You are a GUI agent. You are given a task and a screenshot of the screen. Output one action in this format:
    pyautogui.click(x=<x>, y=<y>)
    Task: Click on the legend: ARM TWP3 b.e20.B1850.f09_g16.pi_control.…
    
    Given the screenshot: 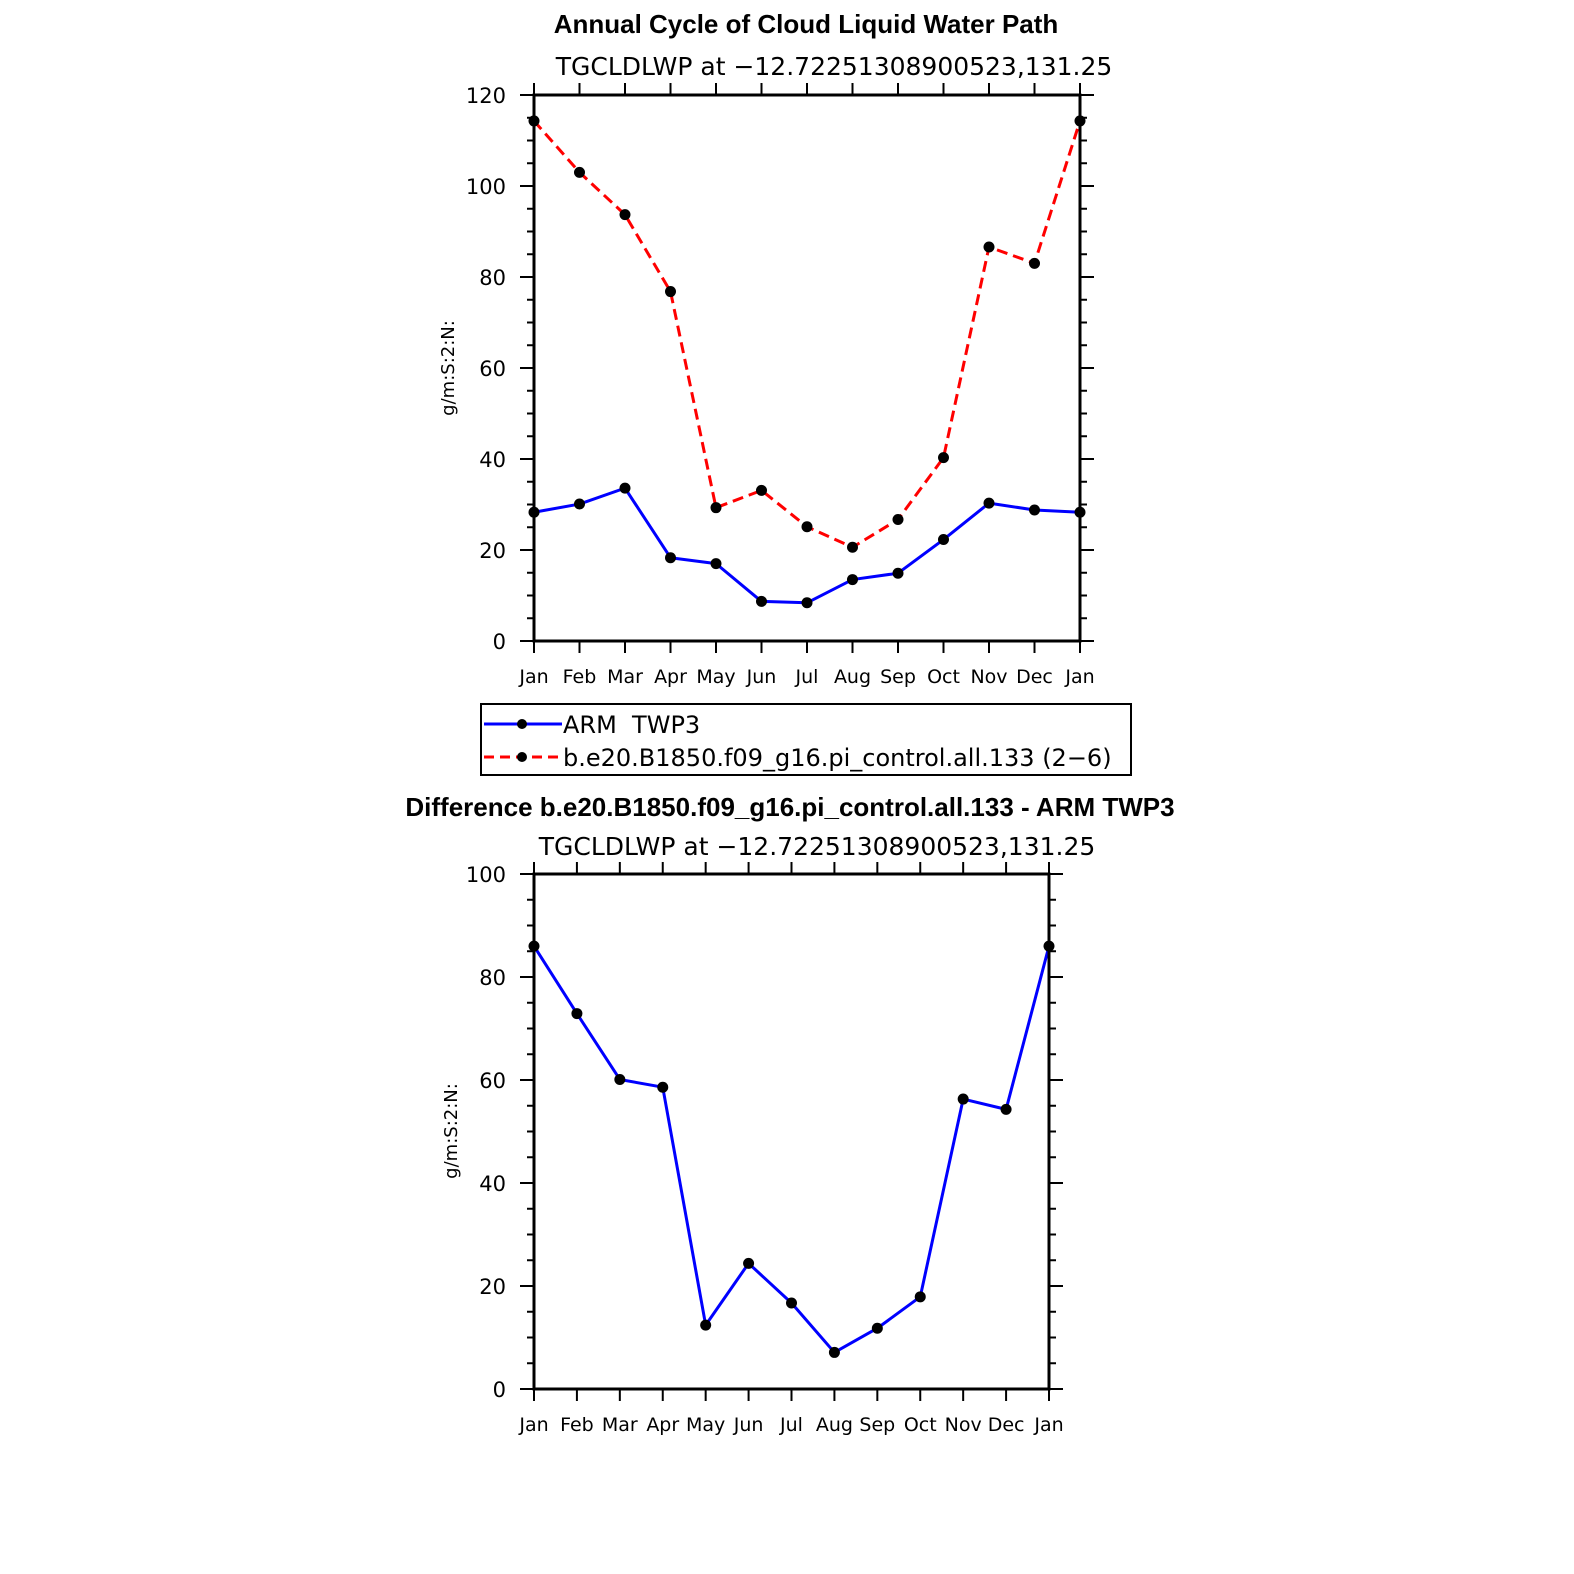 What is the action you would take?
    pyautogui.click(x=806, y=739)
    